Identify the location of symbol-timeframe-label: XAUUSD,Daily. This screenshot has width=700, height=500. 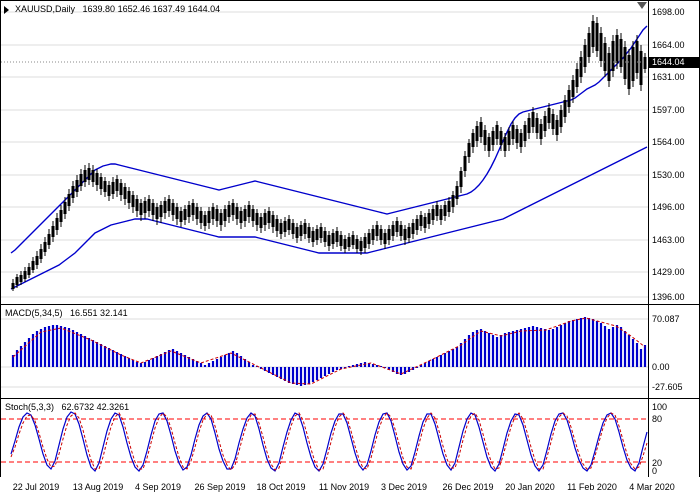
(45, 9).